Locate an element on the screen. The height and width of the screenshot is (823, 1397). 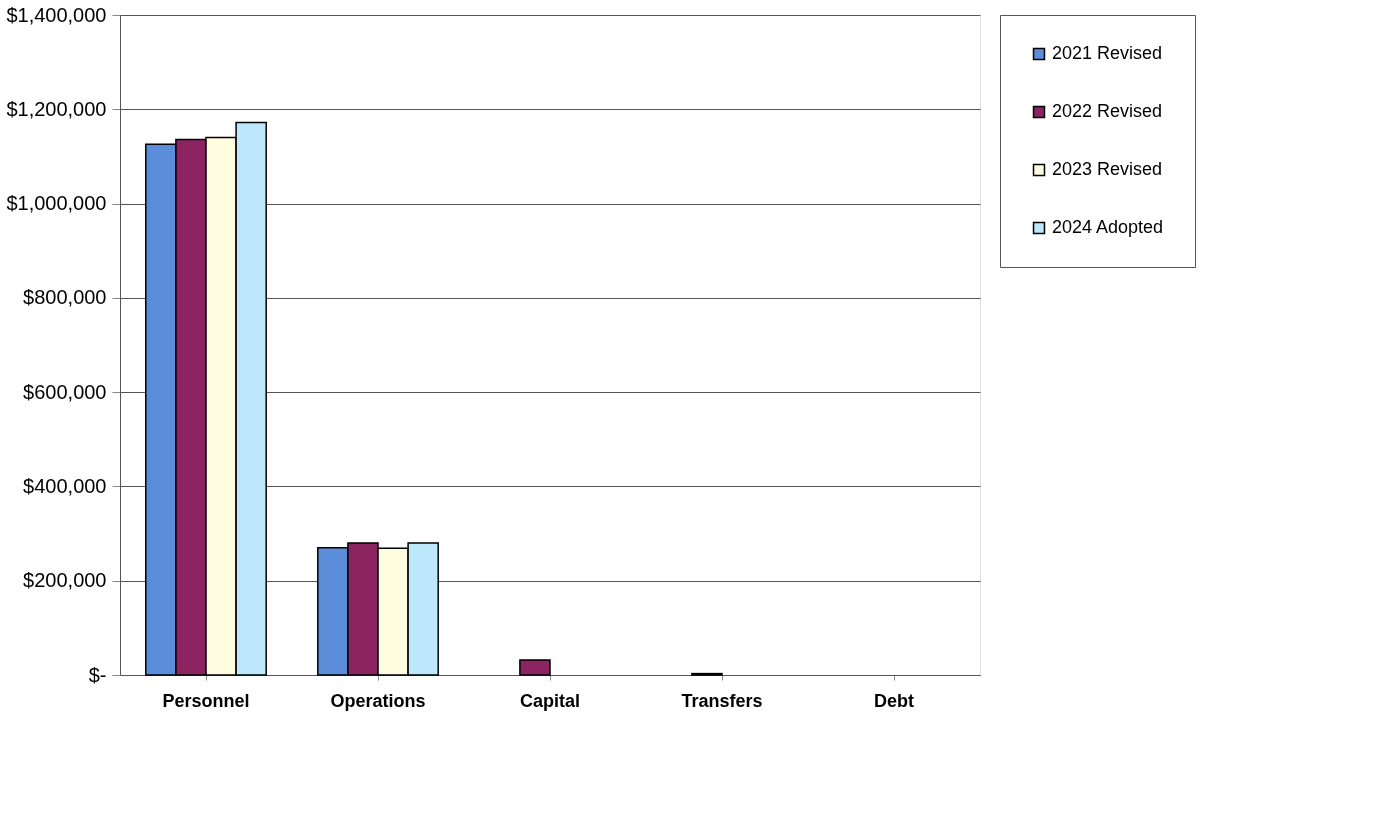
x-tick-label: Personnel is located at coordinates (206, 700).